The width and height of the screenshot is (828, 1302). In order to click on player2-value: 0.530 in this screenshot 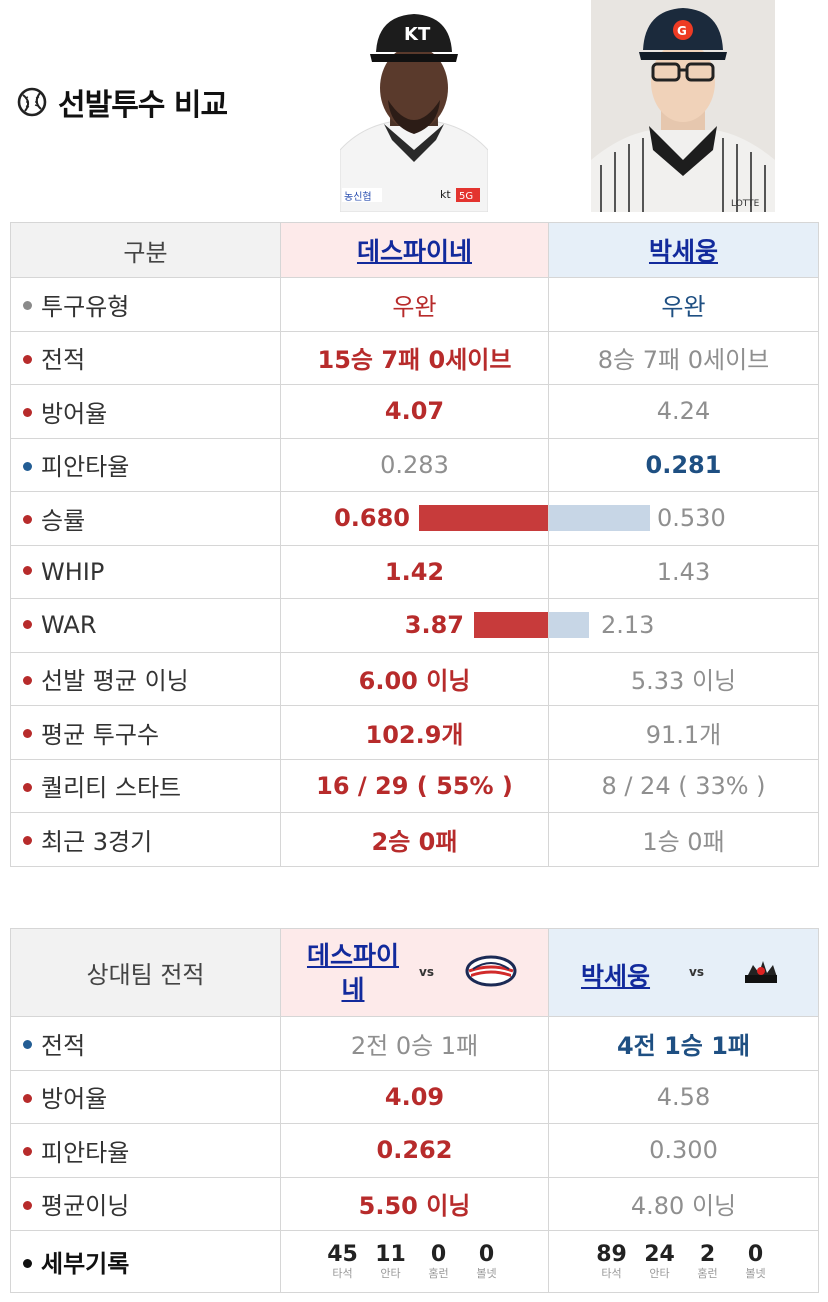, I will do `click(691, 518)`.